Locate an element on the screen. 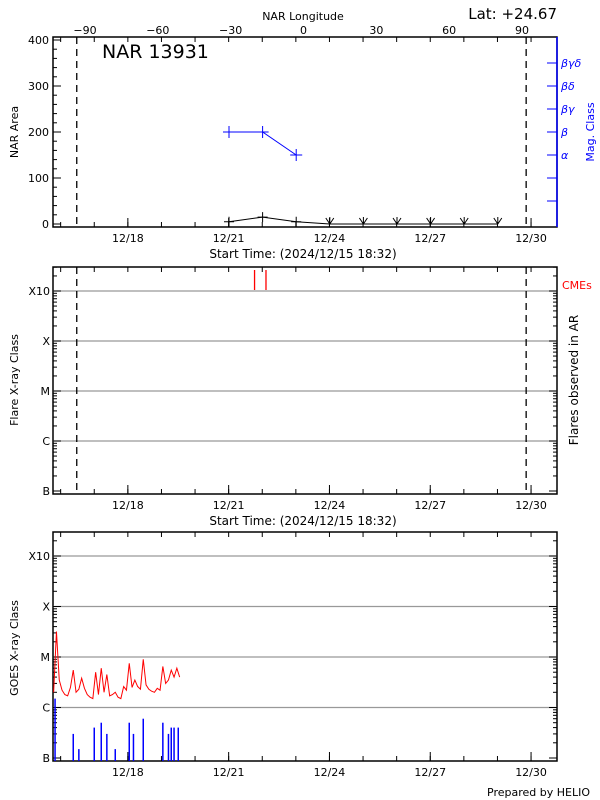  y-tick-label: 200 is located at coordinates (38, 132).